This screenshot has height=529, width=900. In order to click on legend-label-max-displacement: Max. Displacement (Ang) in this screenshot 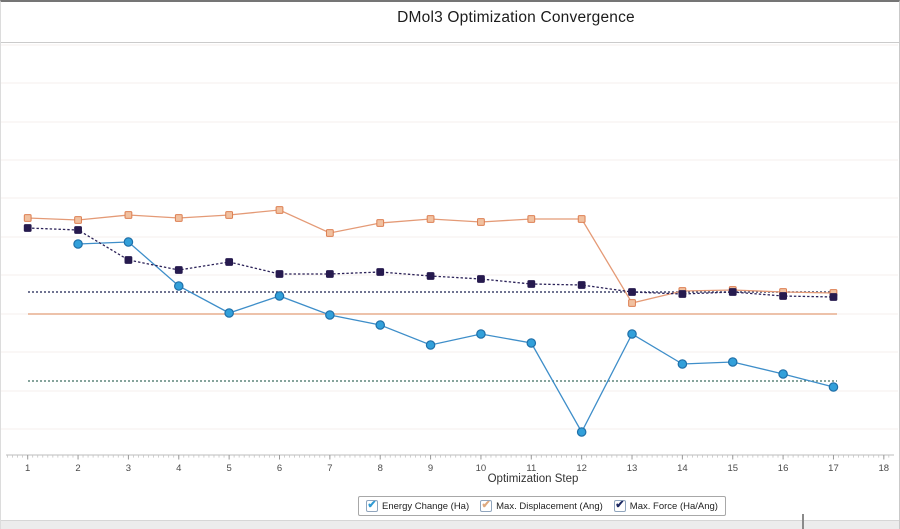, I will do `click(549, 506)`.